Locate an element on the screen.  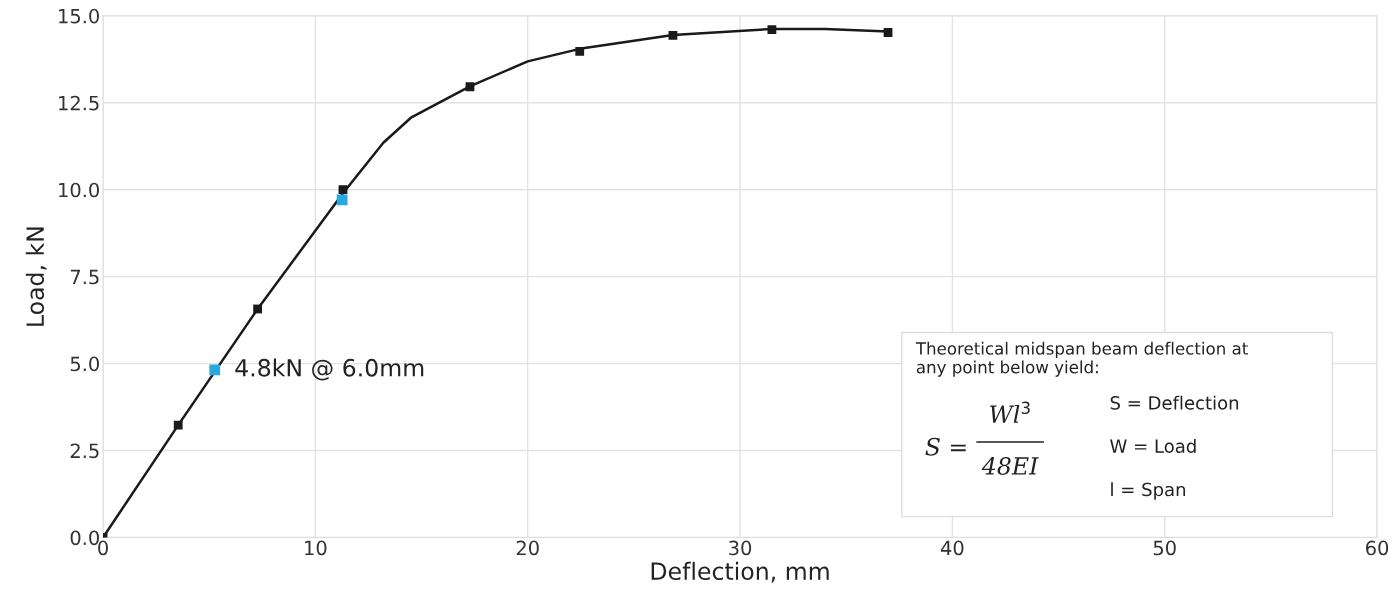
y-tick-label: 15.0 is located at coordinates (79, 16).